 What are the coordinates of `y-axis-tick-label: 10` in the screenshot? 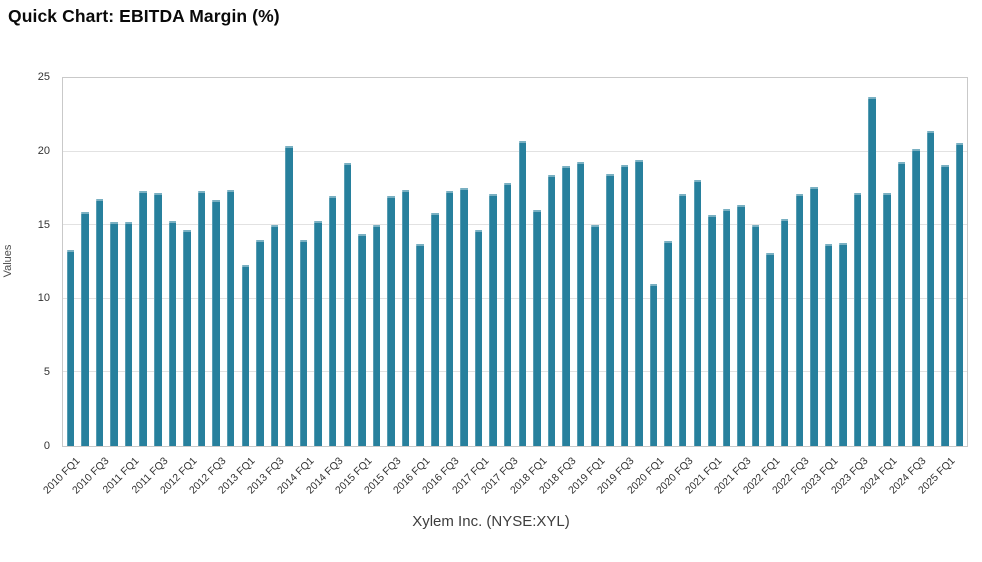 It's located at (43, 298).